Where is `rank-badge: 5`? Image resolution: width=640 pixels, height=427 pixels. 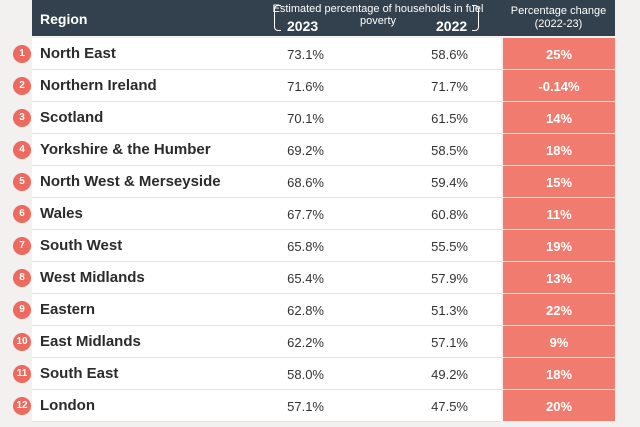
rank-badge: 5 is located at coordinates (22, 182).